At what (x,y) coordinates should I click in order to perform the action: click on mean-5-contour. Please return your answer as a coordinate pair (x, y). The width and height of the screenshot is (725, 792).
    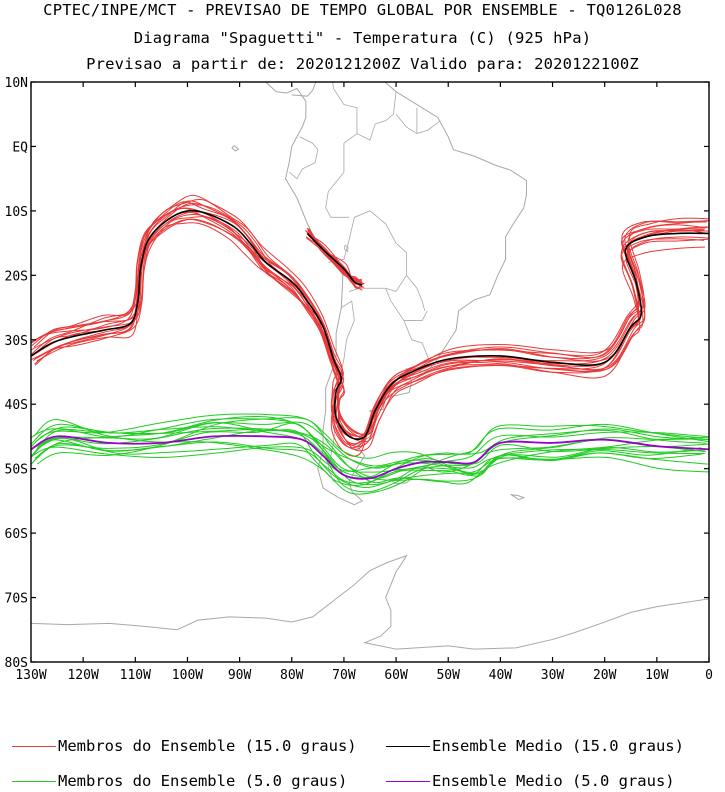
    Looking at the image, I should click on (370, 457).